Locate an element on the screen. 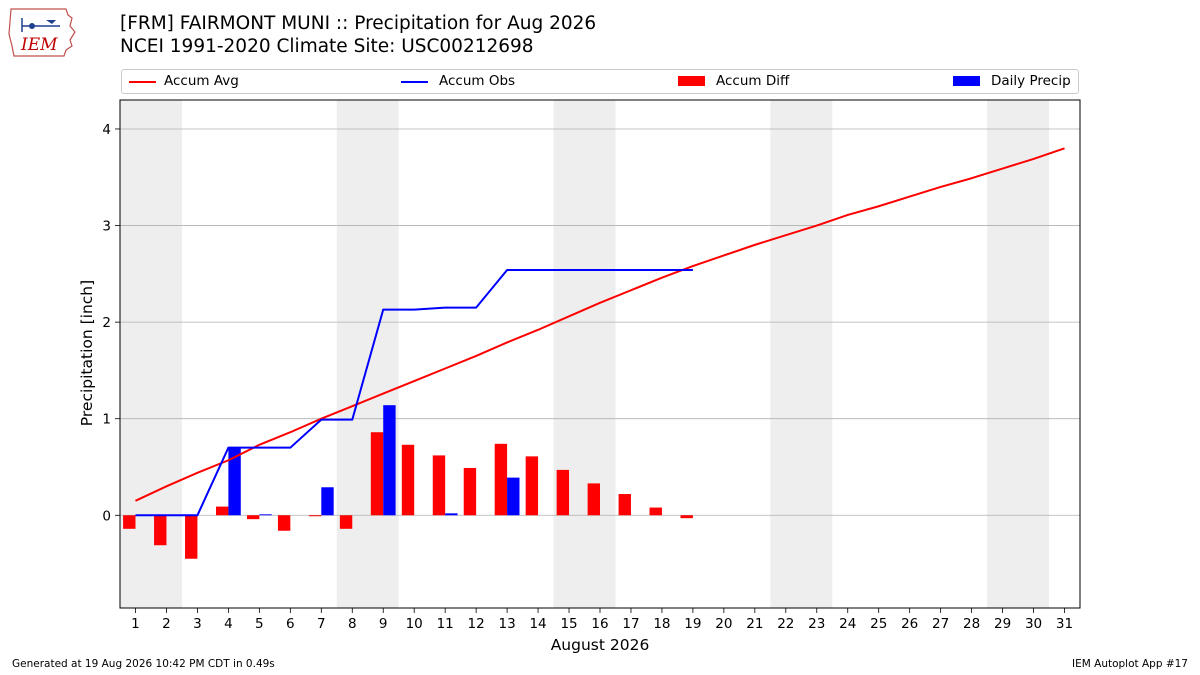  y-tick-label: 2 is located at coordinates (106, 323).